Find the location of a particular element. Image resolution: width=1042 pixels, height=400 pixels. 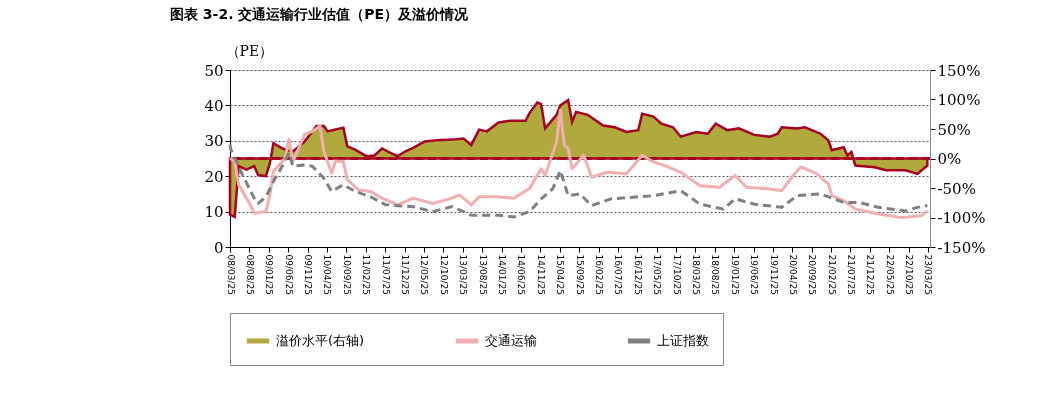

x-tick-label: 21/02/25 is located at coordinates (831, 274).